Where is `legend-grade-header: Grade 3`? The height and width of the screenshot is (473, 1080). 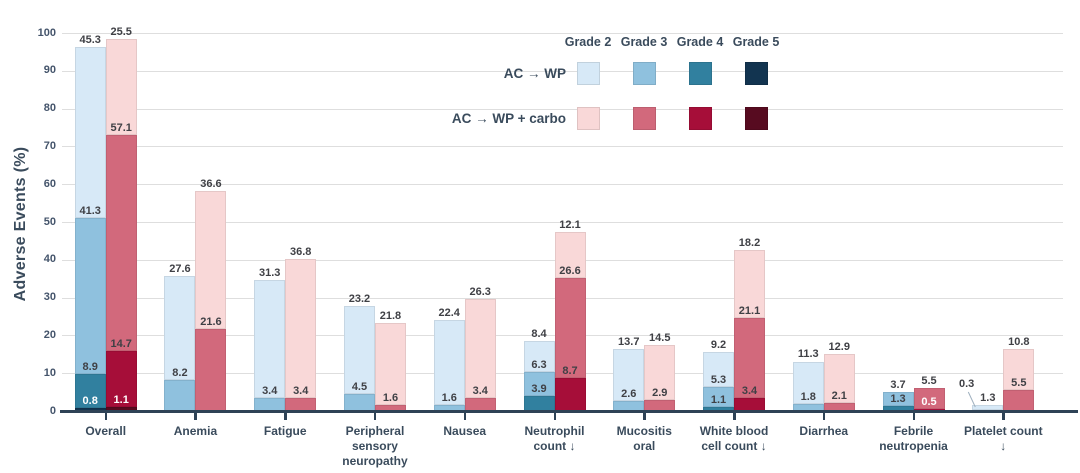
legend-grade-header: Grade 3 is located at coordinates (644, 42).